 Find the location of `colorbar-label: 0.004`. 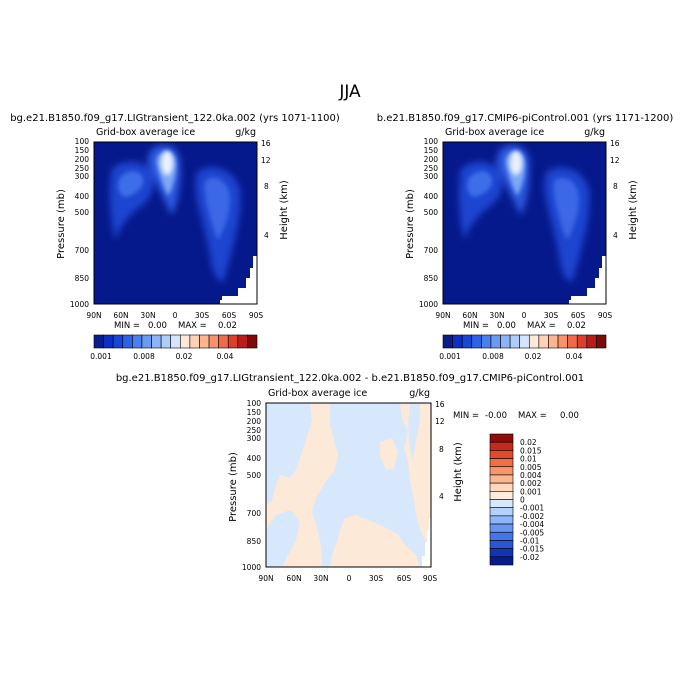

colorbar-label: 0.004 is located at coordinates (531, 475).